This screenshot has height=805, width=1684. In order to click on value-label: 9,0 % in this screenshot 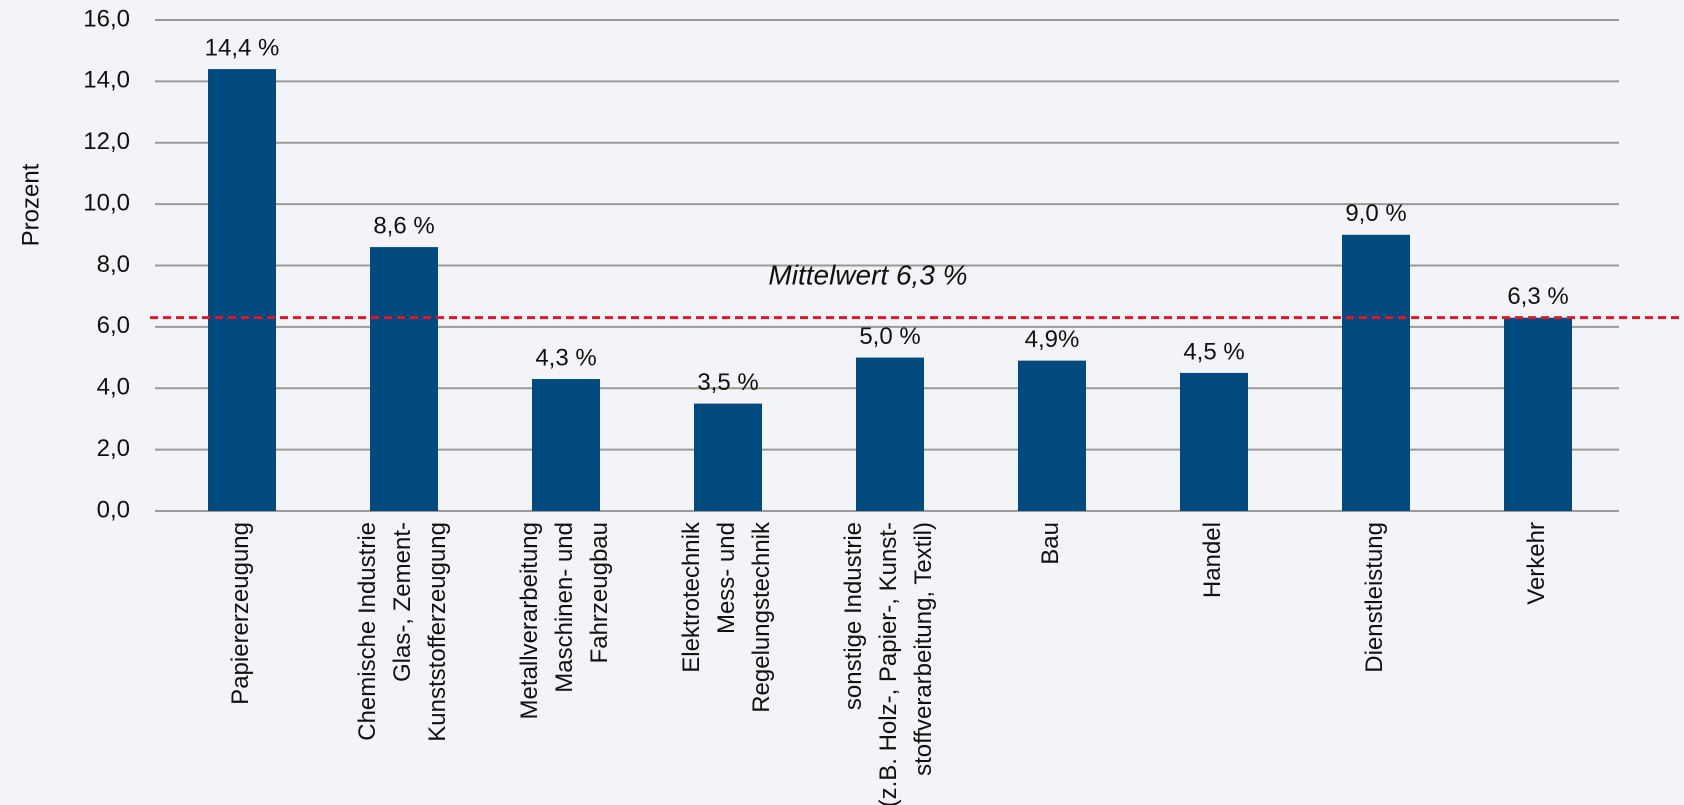, I will do `click(1375, 213)`.